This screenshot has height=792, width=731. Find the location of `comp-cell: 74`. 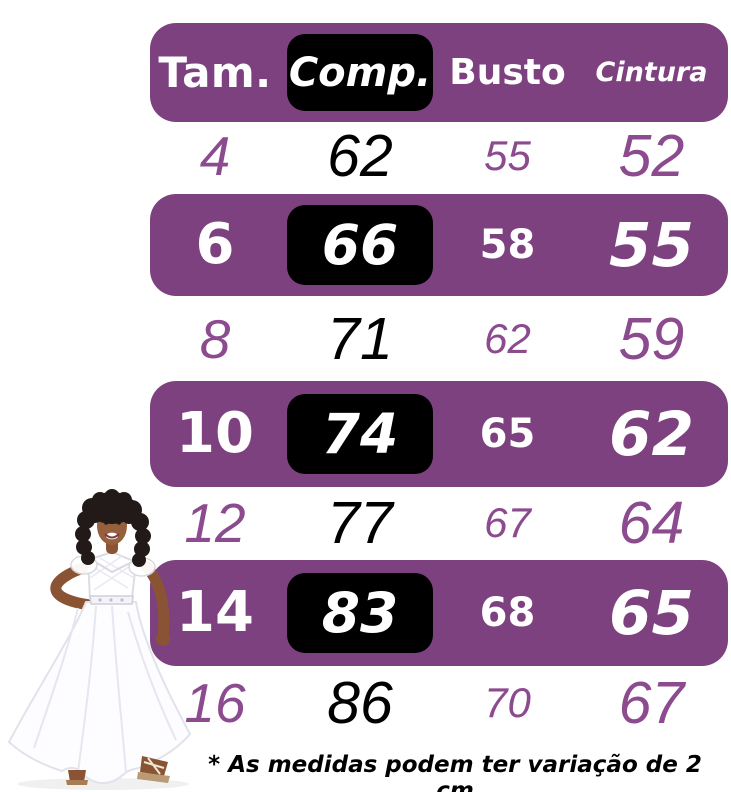

comp-cell: 74 is located at coordinates (360, 434).